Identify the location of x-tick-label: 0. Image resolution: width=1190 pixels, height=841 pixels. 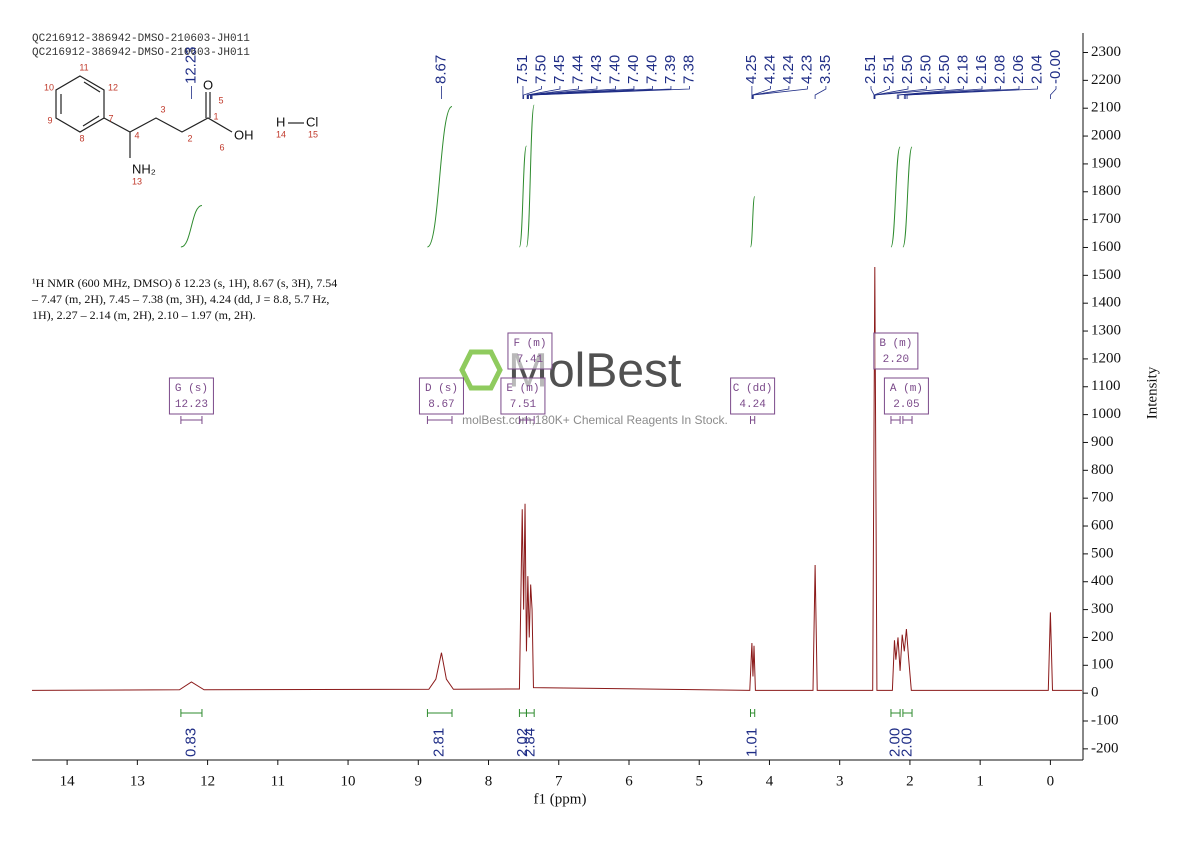
(1051, 781).